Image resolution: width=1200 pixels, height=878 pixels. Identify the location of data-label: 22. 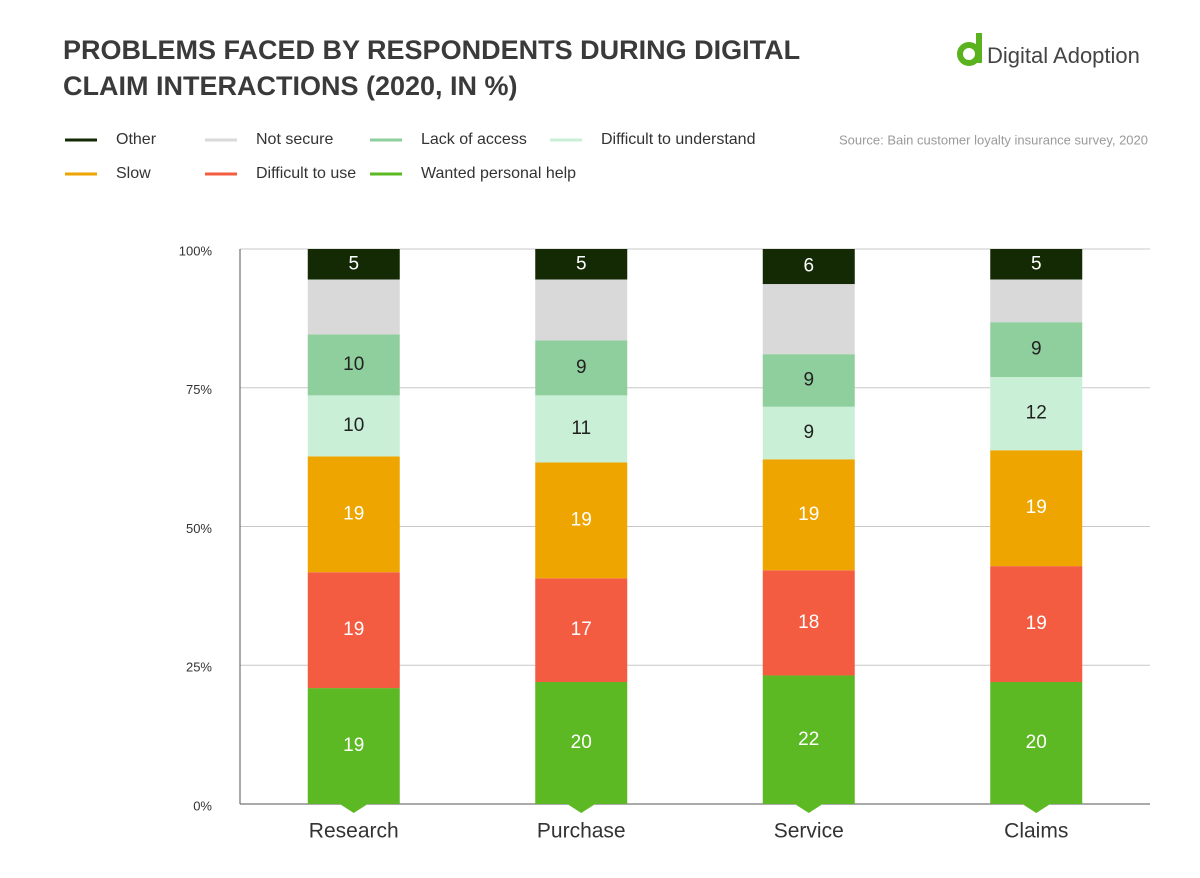
(808, 739).